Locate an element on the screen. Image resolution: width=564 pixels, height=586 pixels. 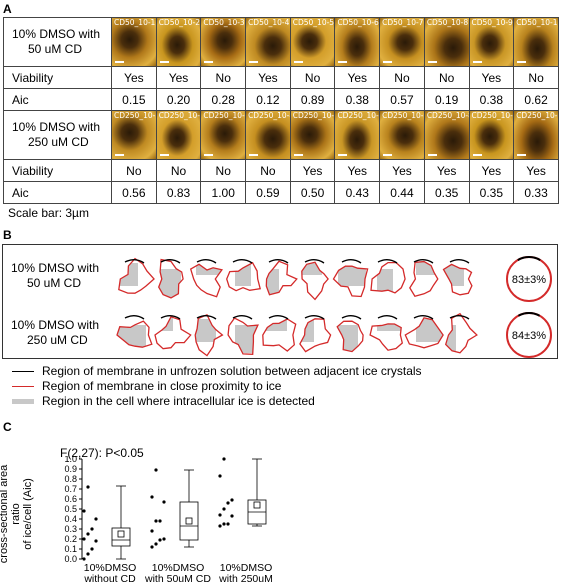
micrograph-cell: CD250_10-8 is located at coordinates (446, 135).